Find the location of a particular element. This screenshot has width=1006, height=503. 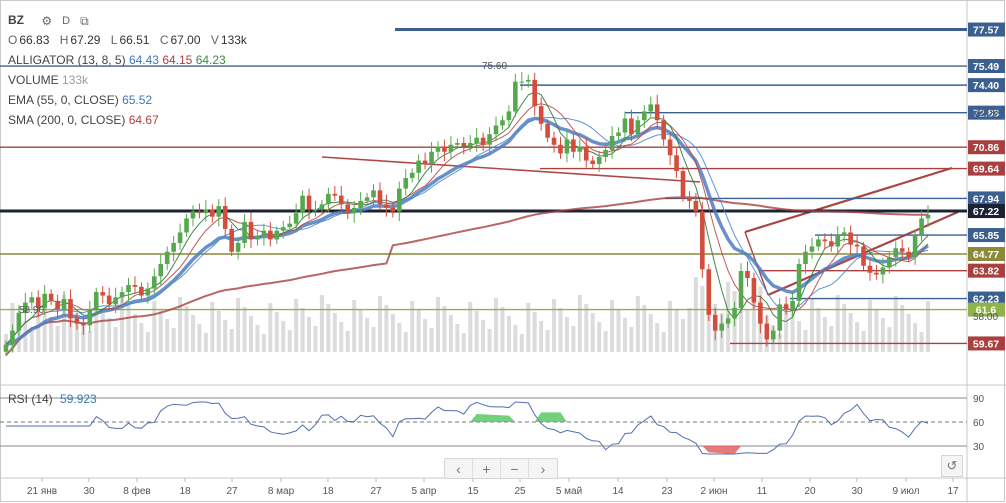

scroll-left-button: ‹ is located at coordinates (459, 468).